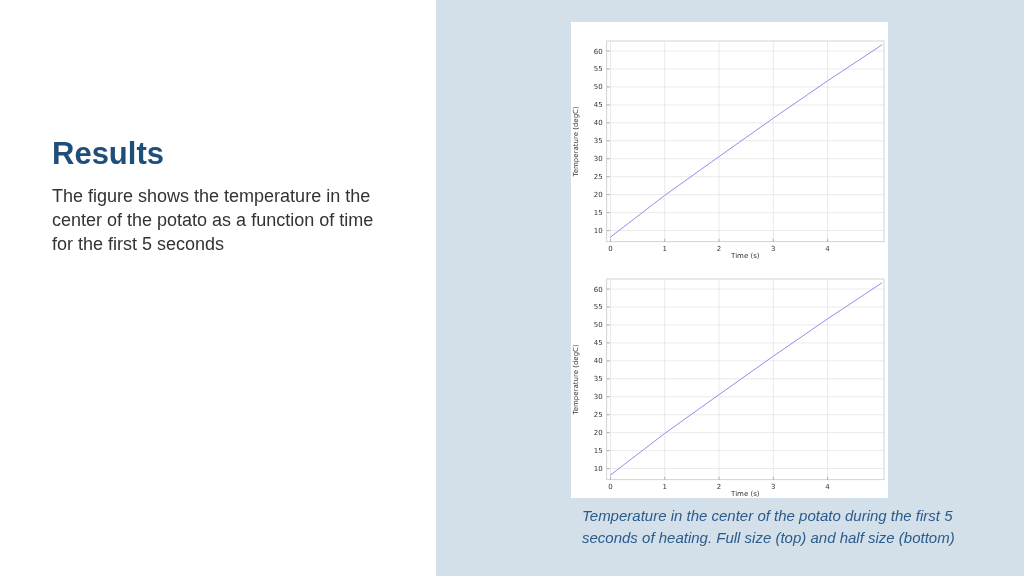  What do you see at coordinates (108, 154) in the screenshot?
I see `text: Results` at bounding box center [108, 154].